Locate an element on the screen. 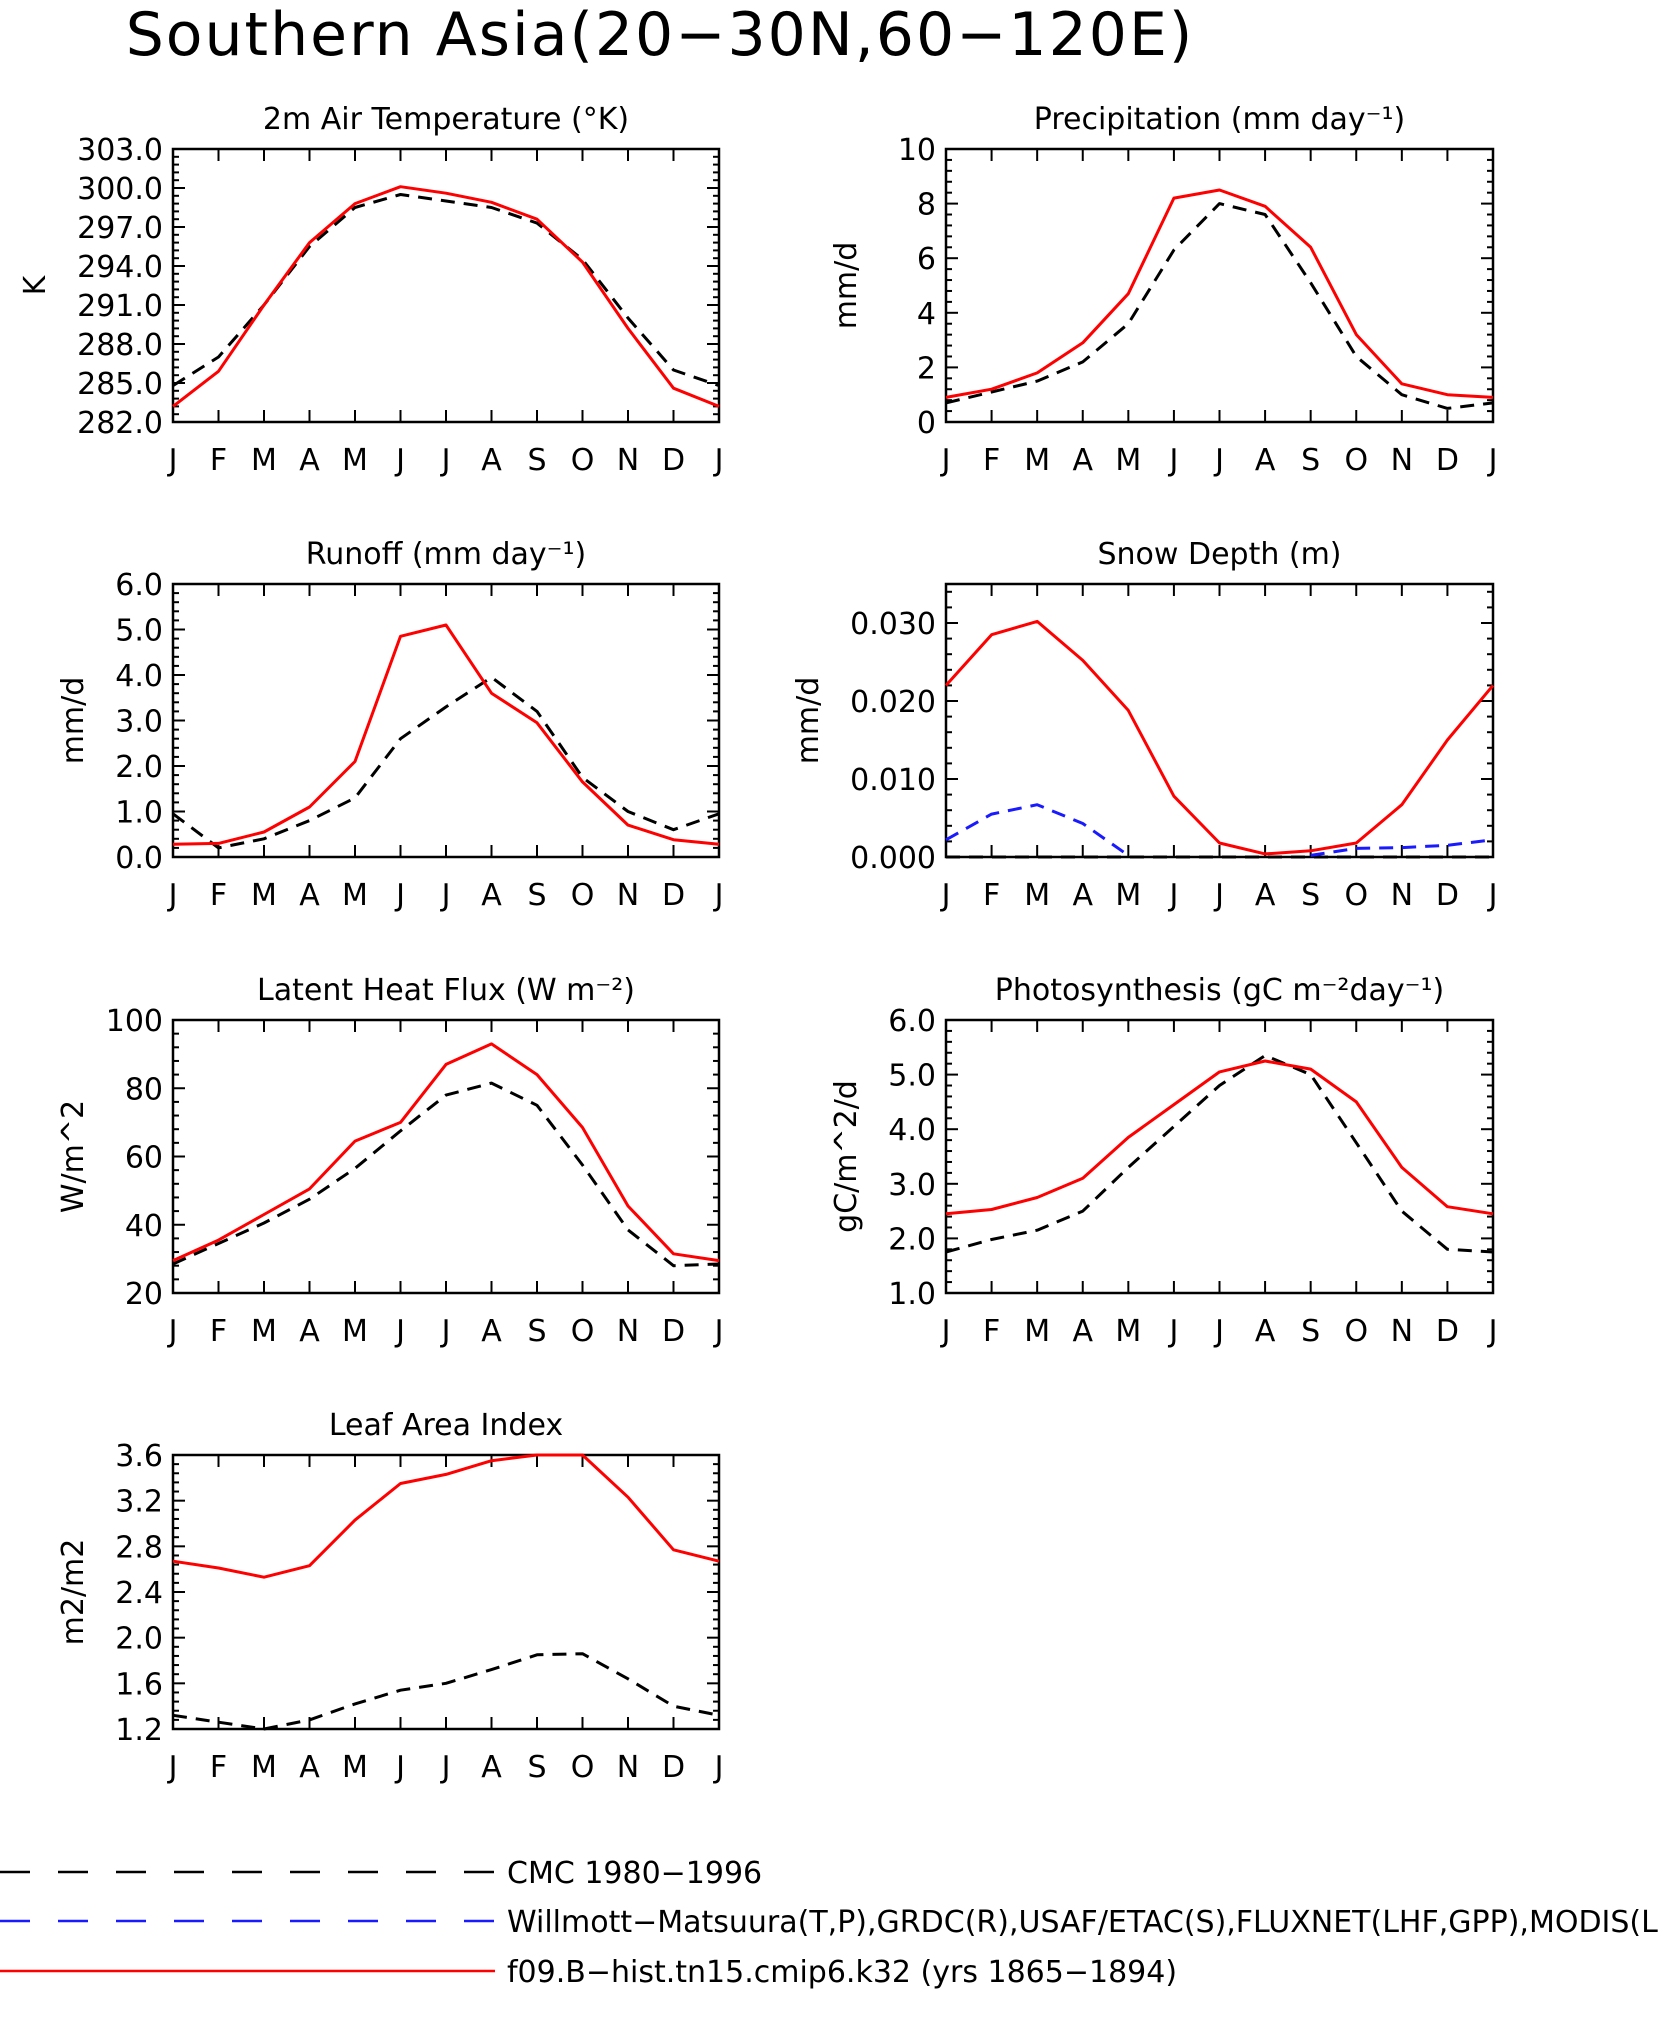 The width and height of the screenshot is (1679, 2022). y-tick-label: 80 is located at coordinates (144, 1089).